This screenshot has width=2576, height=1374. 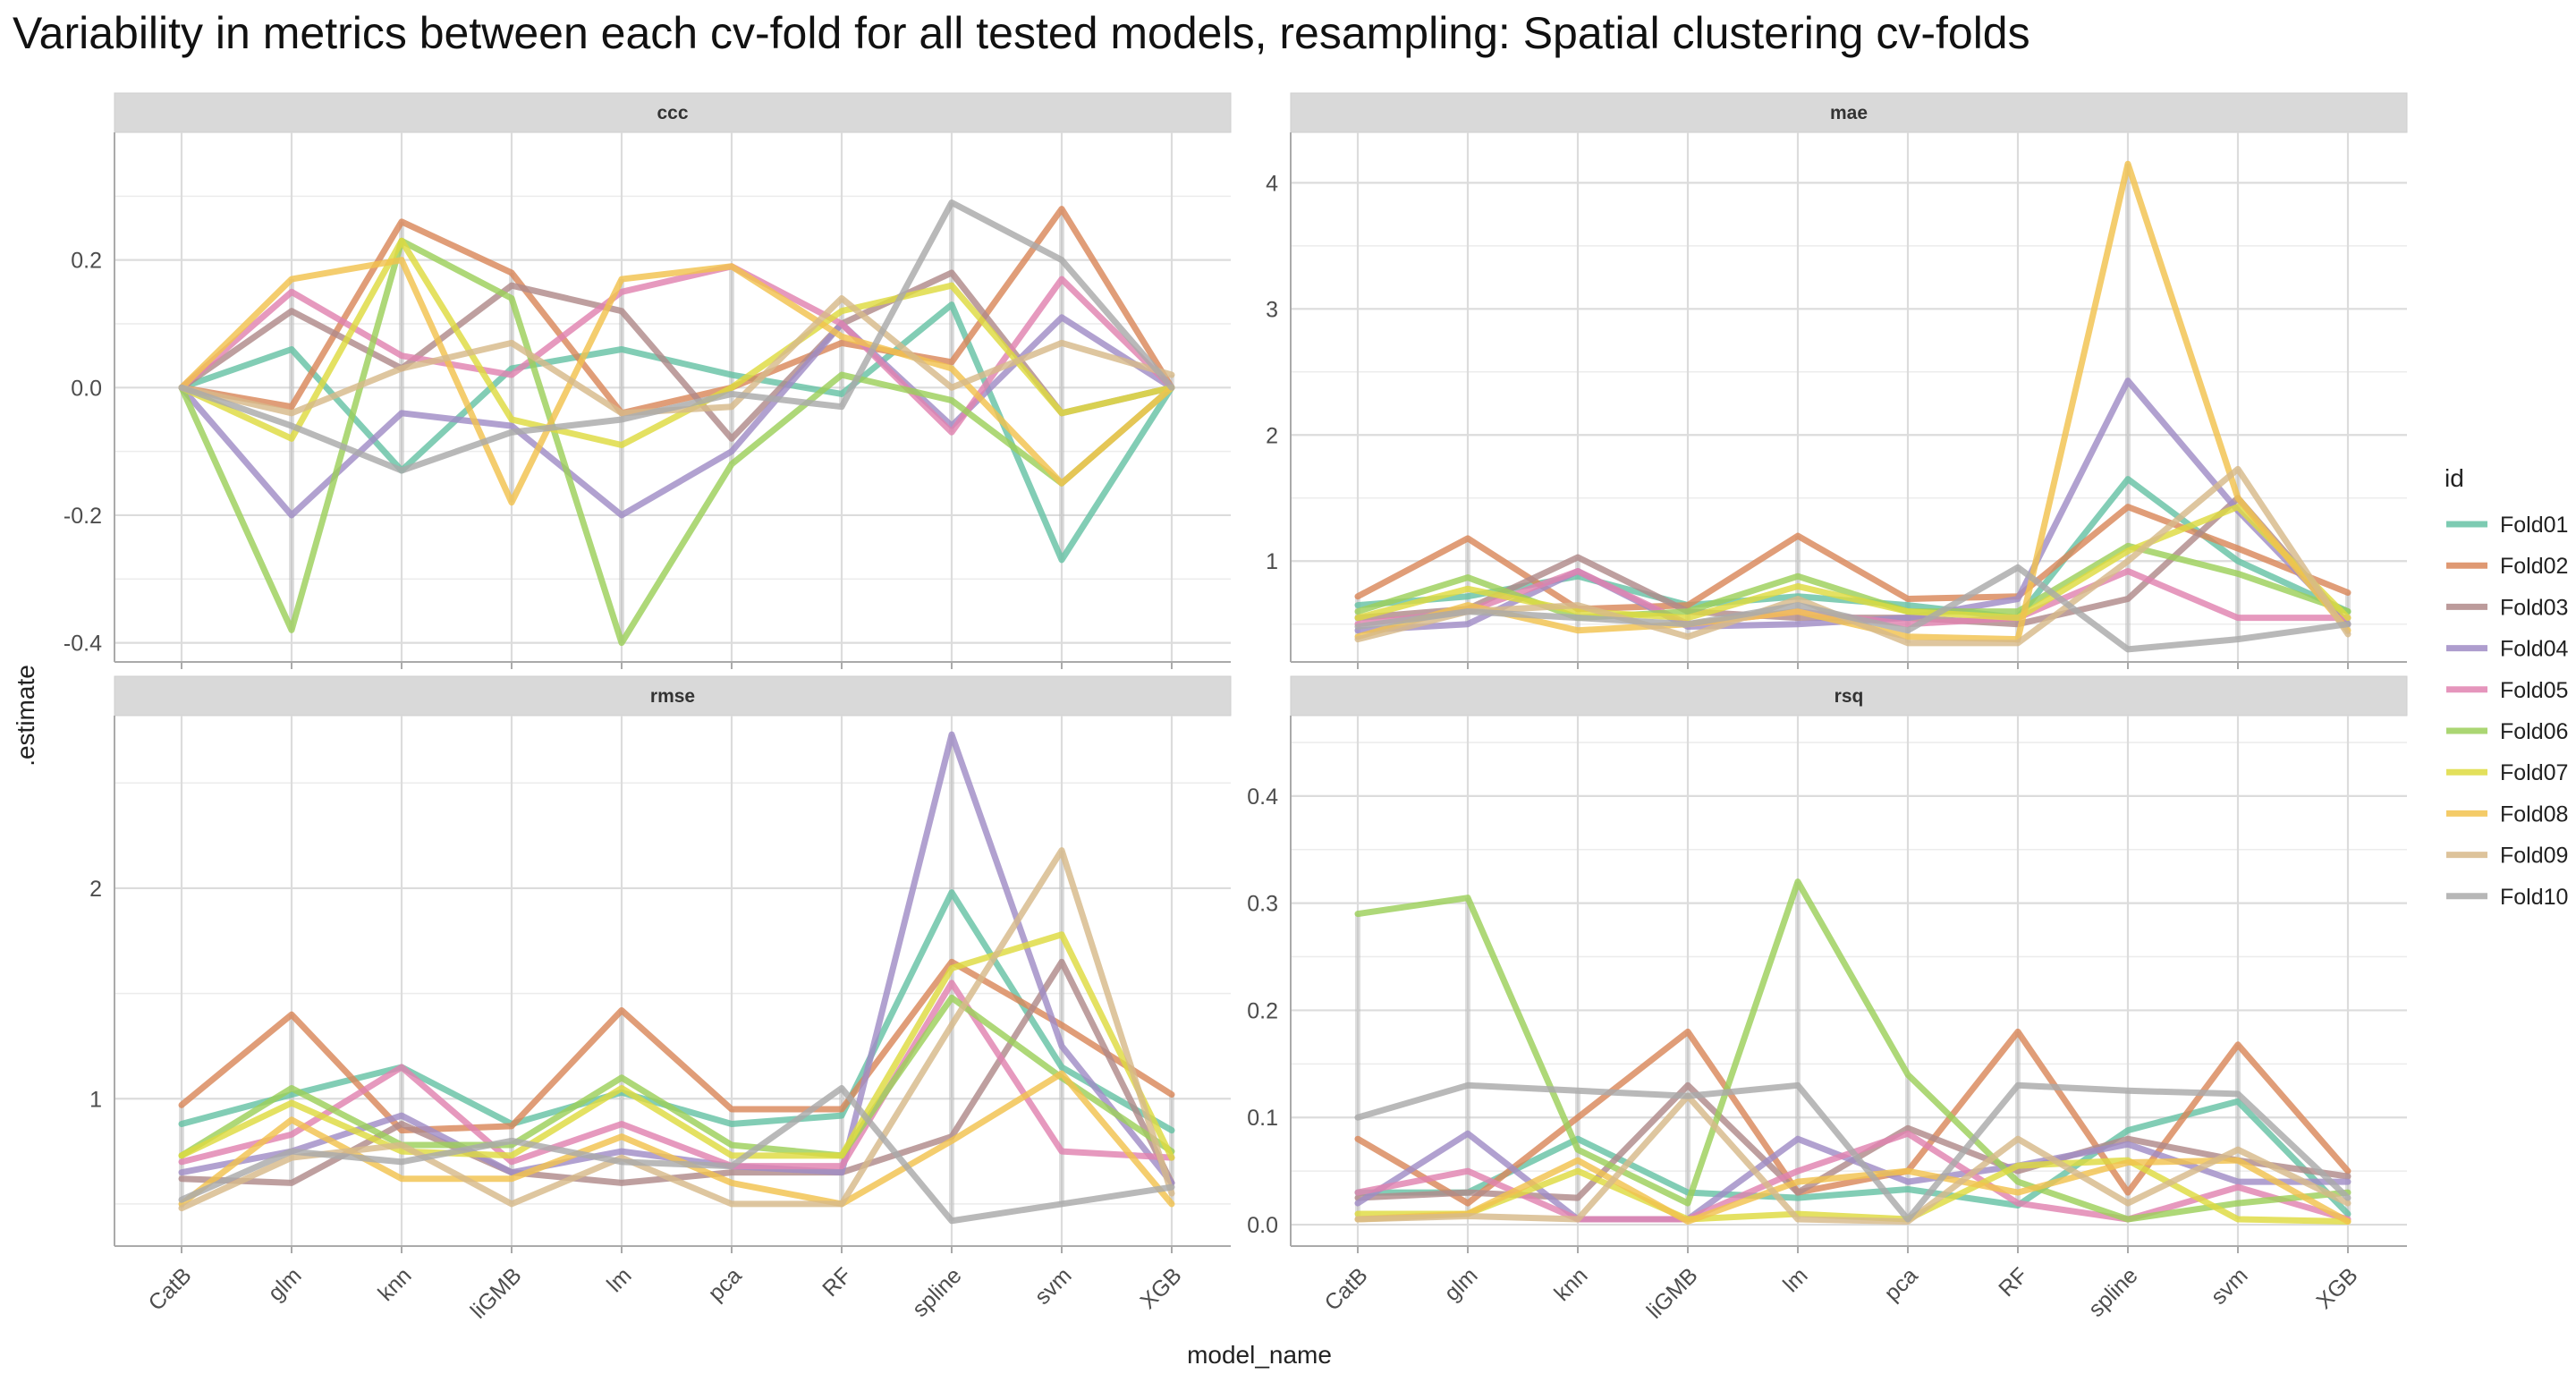 What do you see at coordinates (1852, 608) in the screenshot?
I see `series-line-fold10-mae` at bounding box center [1852, 608].